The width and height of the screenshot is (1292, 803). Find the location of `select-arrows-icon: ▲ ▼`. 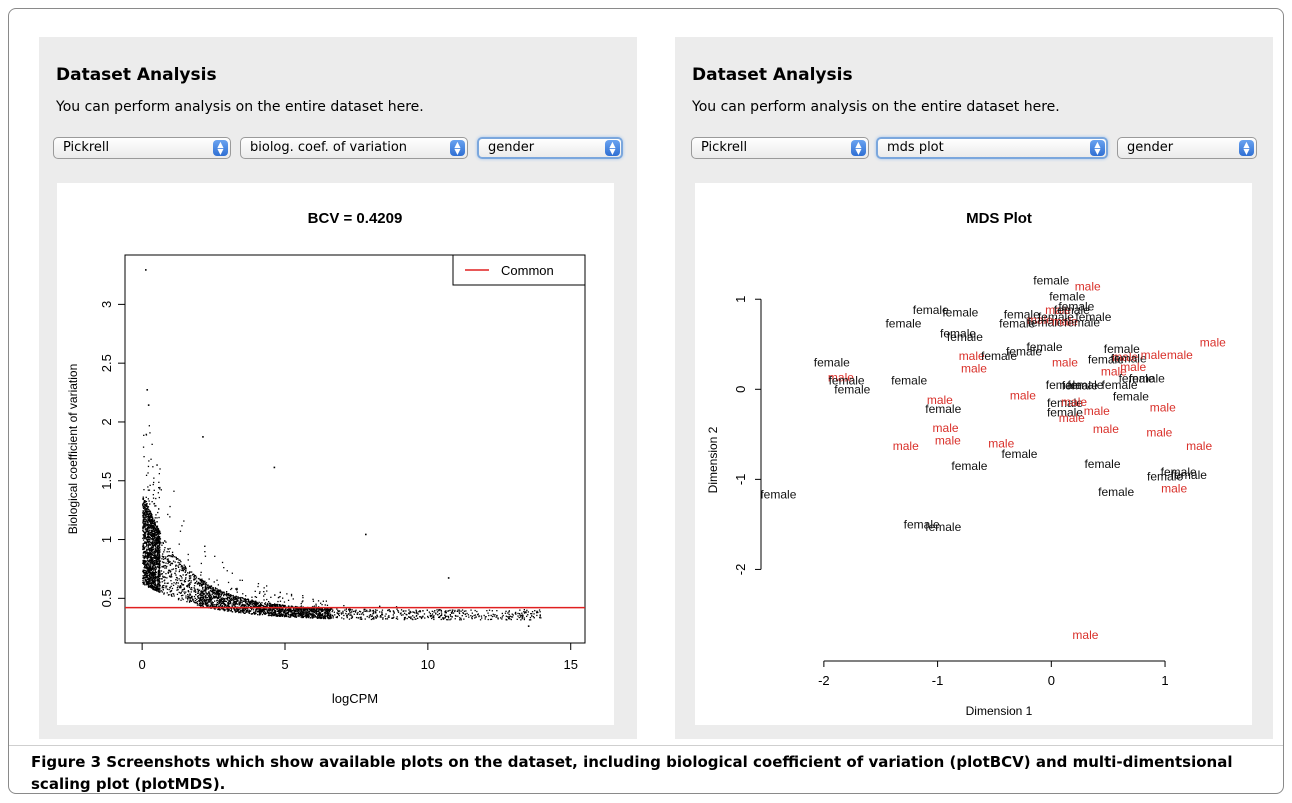

select-arrows-icon: ▲ ▼ is located at coordinates (457, 148).